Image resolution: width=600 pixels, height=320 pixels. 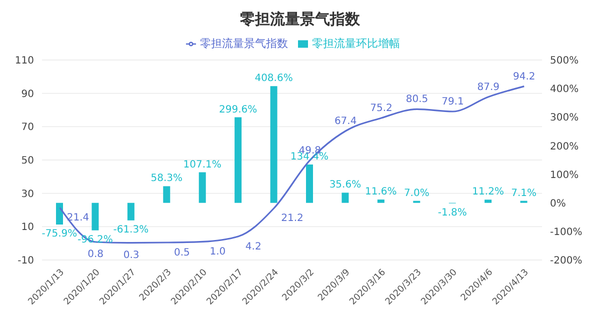 I want to click on data-label: 80.5, so click(x=417, y=100).